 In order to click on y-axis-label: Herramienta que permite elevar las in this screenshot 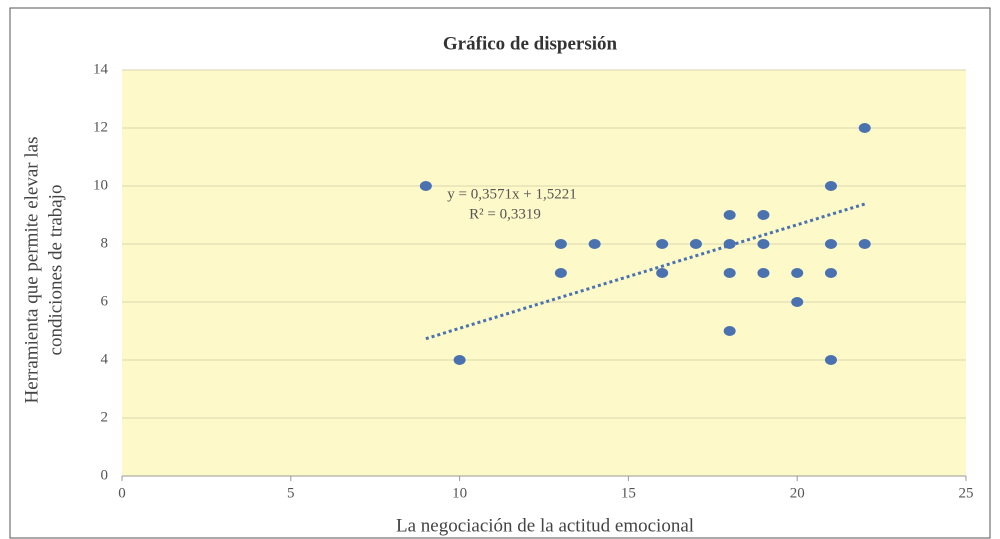, I will do `click(31, 270)`.